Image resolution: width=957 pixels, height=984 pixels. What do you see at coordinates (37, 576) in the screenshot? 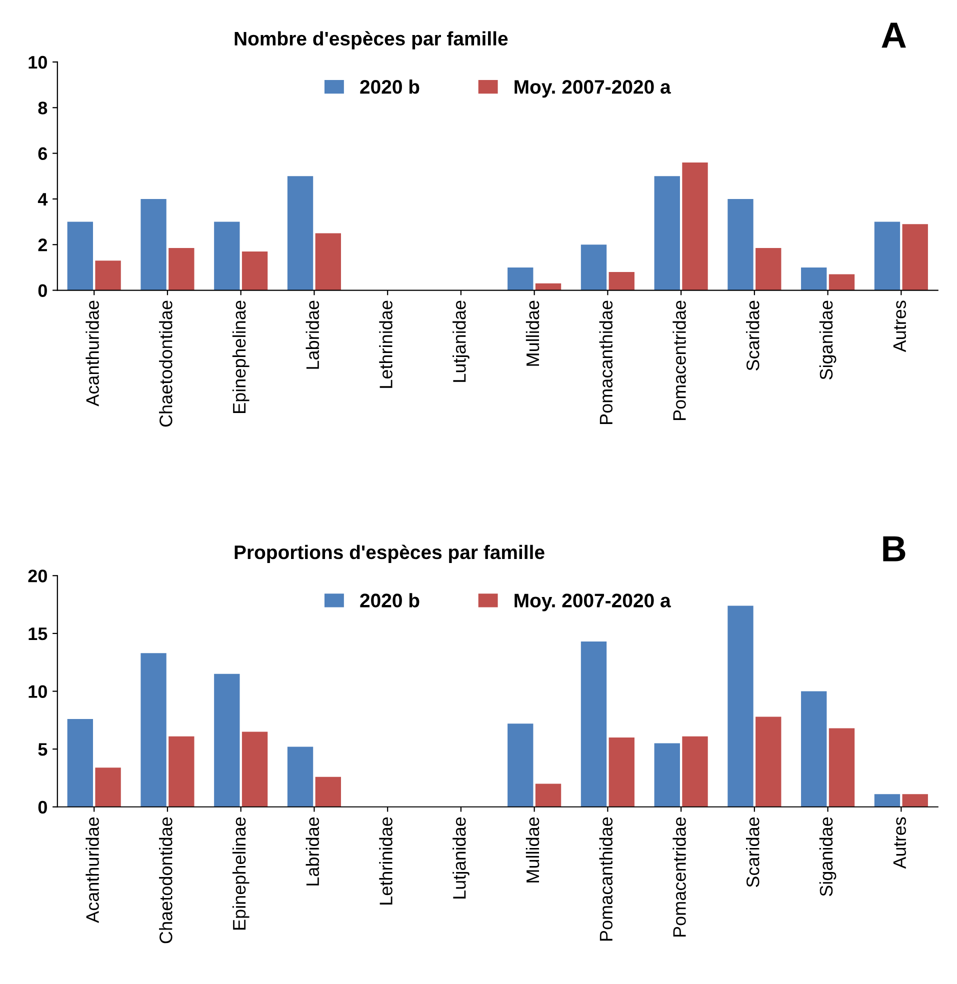
I see `y-tick-label: 20` at bounding box center [37, 576].